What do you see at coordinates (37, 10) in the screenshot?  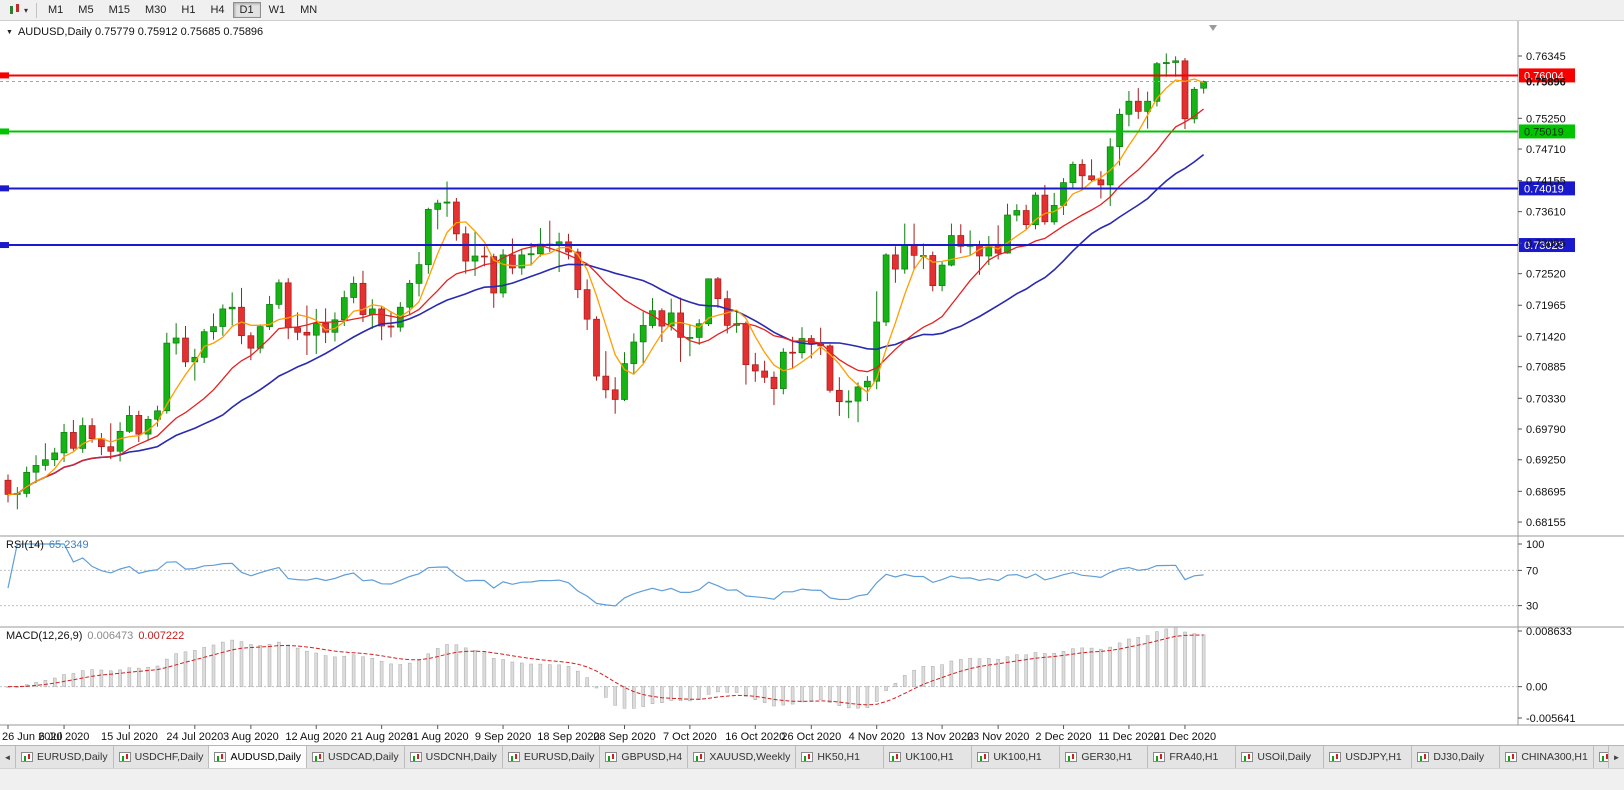 I see `toolbar-separator` at bounding box center [37, 10].